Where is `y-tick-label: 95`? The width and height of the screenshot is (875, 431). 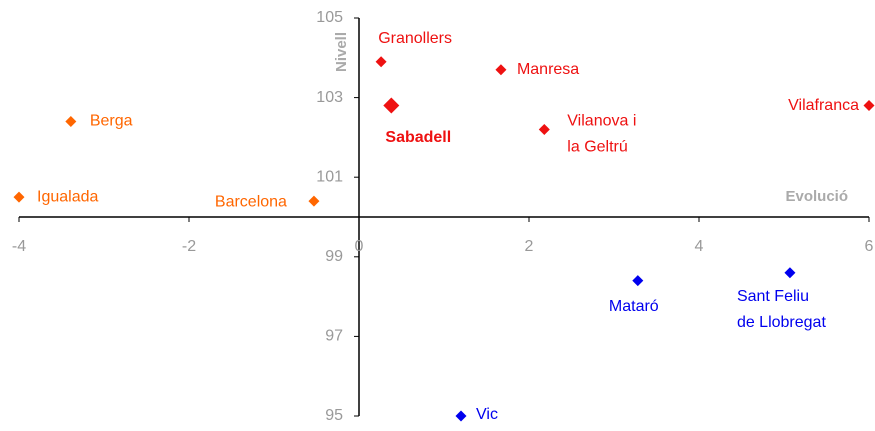
y-tick-label: 95 is located at coordinates (334, 415).